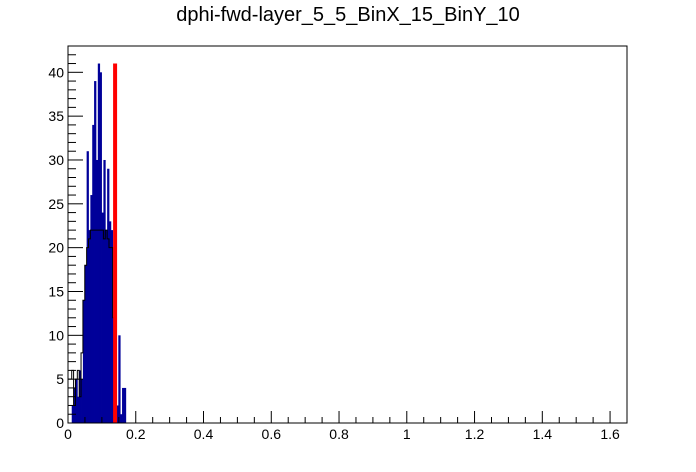 This screenshot has height=472, width=696. I want to click on chart-title: dphi-fwd-layer_5_5_BinX_15_BinY_10, so click(348, 15).